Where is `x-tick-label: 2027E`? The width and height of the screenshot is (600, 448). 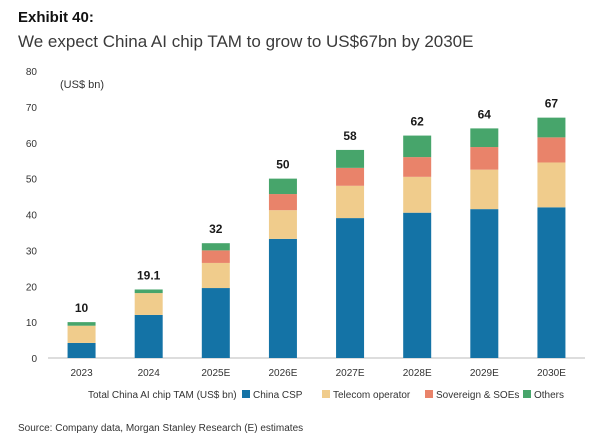 x-tick-label: 2027E is located at coordinates (350, 373).